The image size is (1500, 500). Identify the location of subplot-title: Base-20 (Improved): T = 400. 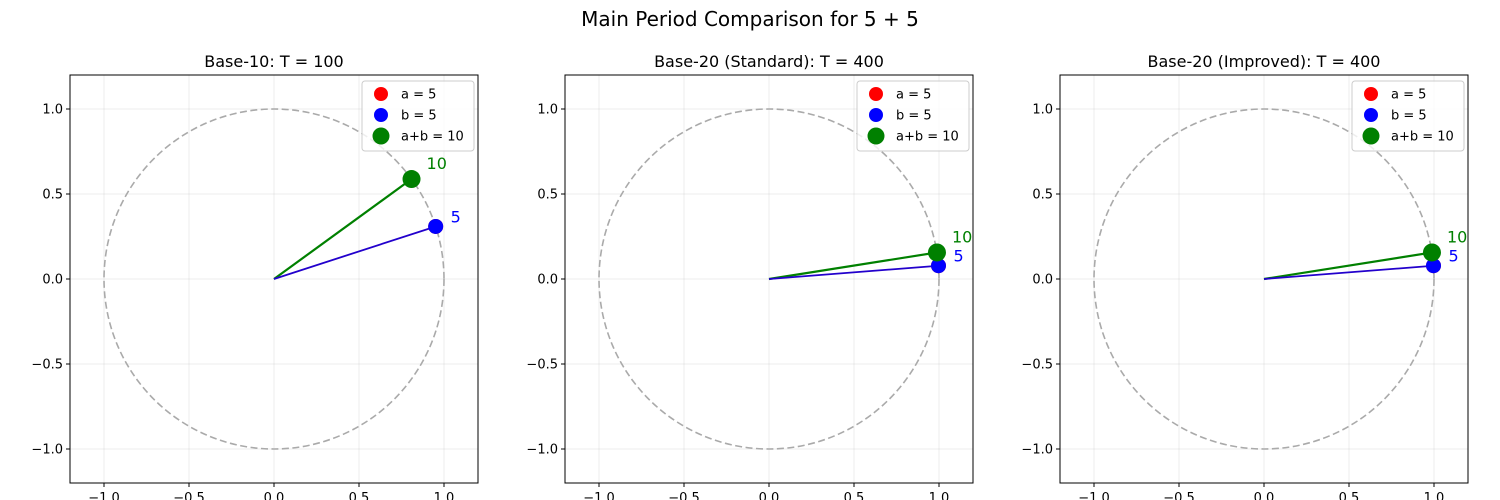
(1264, 61).